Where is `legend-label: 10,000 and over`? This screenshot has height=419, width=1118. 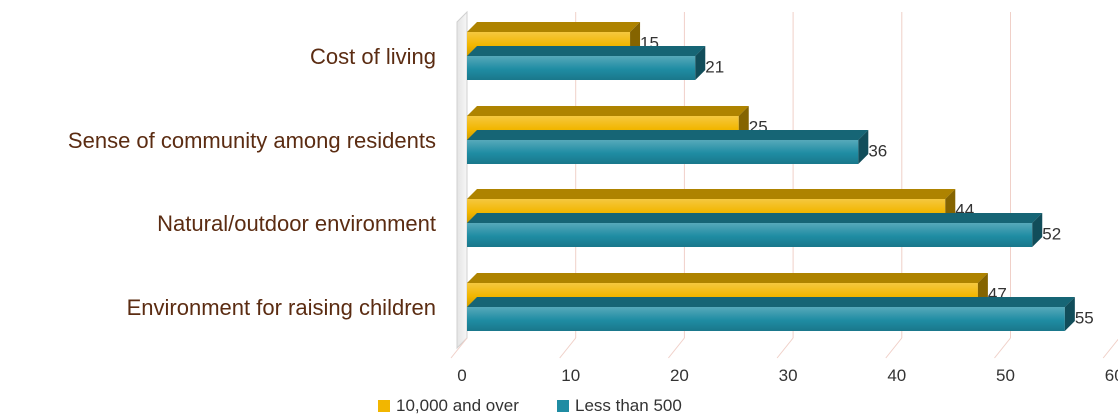 legend-label: 10,000 and over is located at coordinates (457, 405).